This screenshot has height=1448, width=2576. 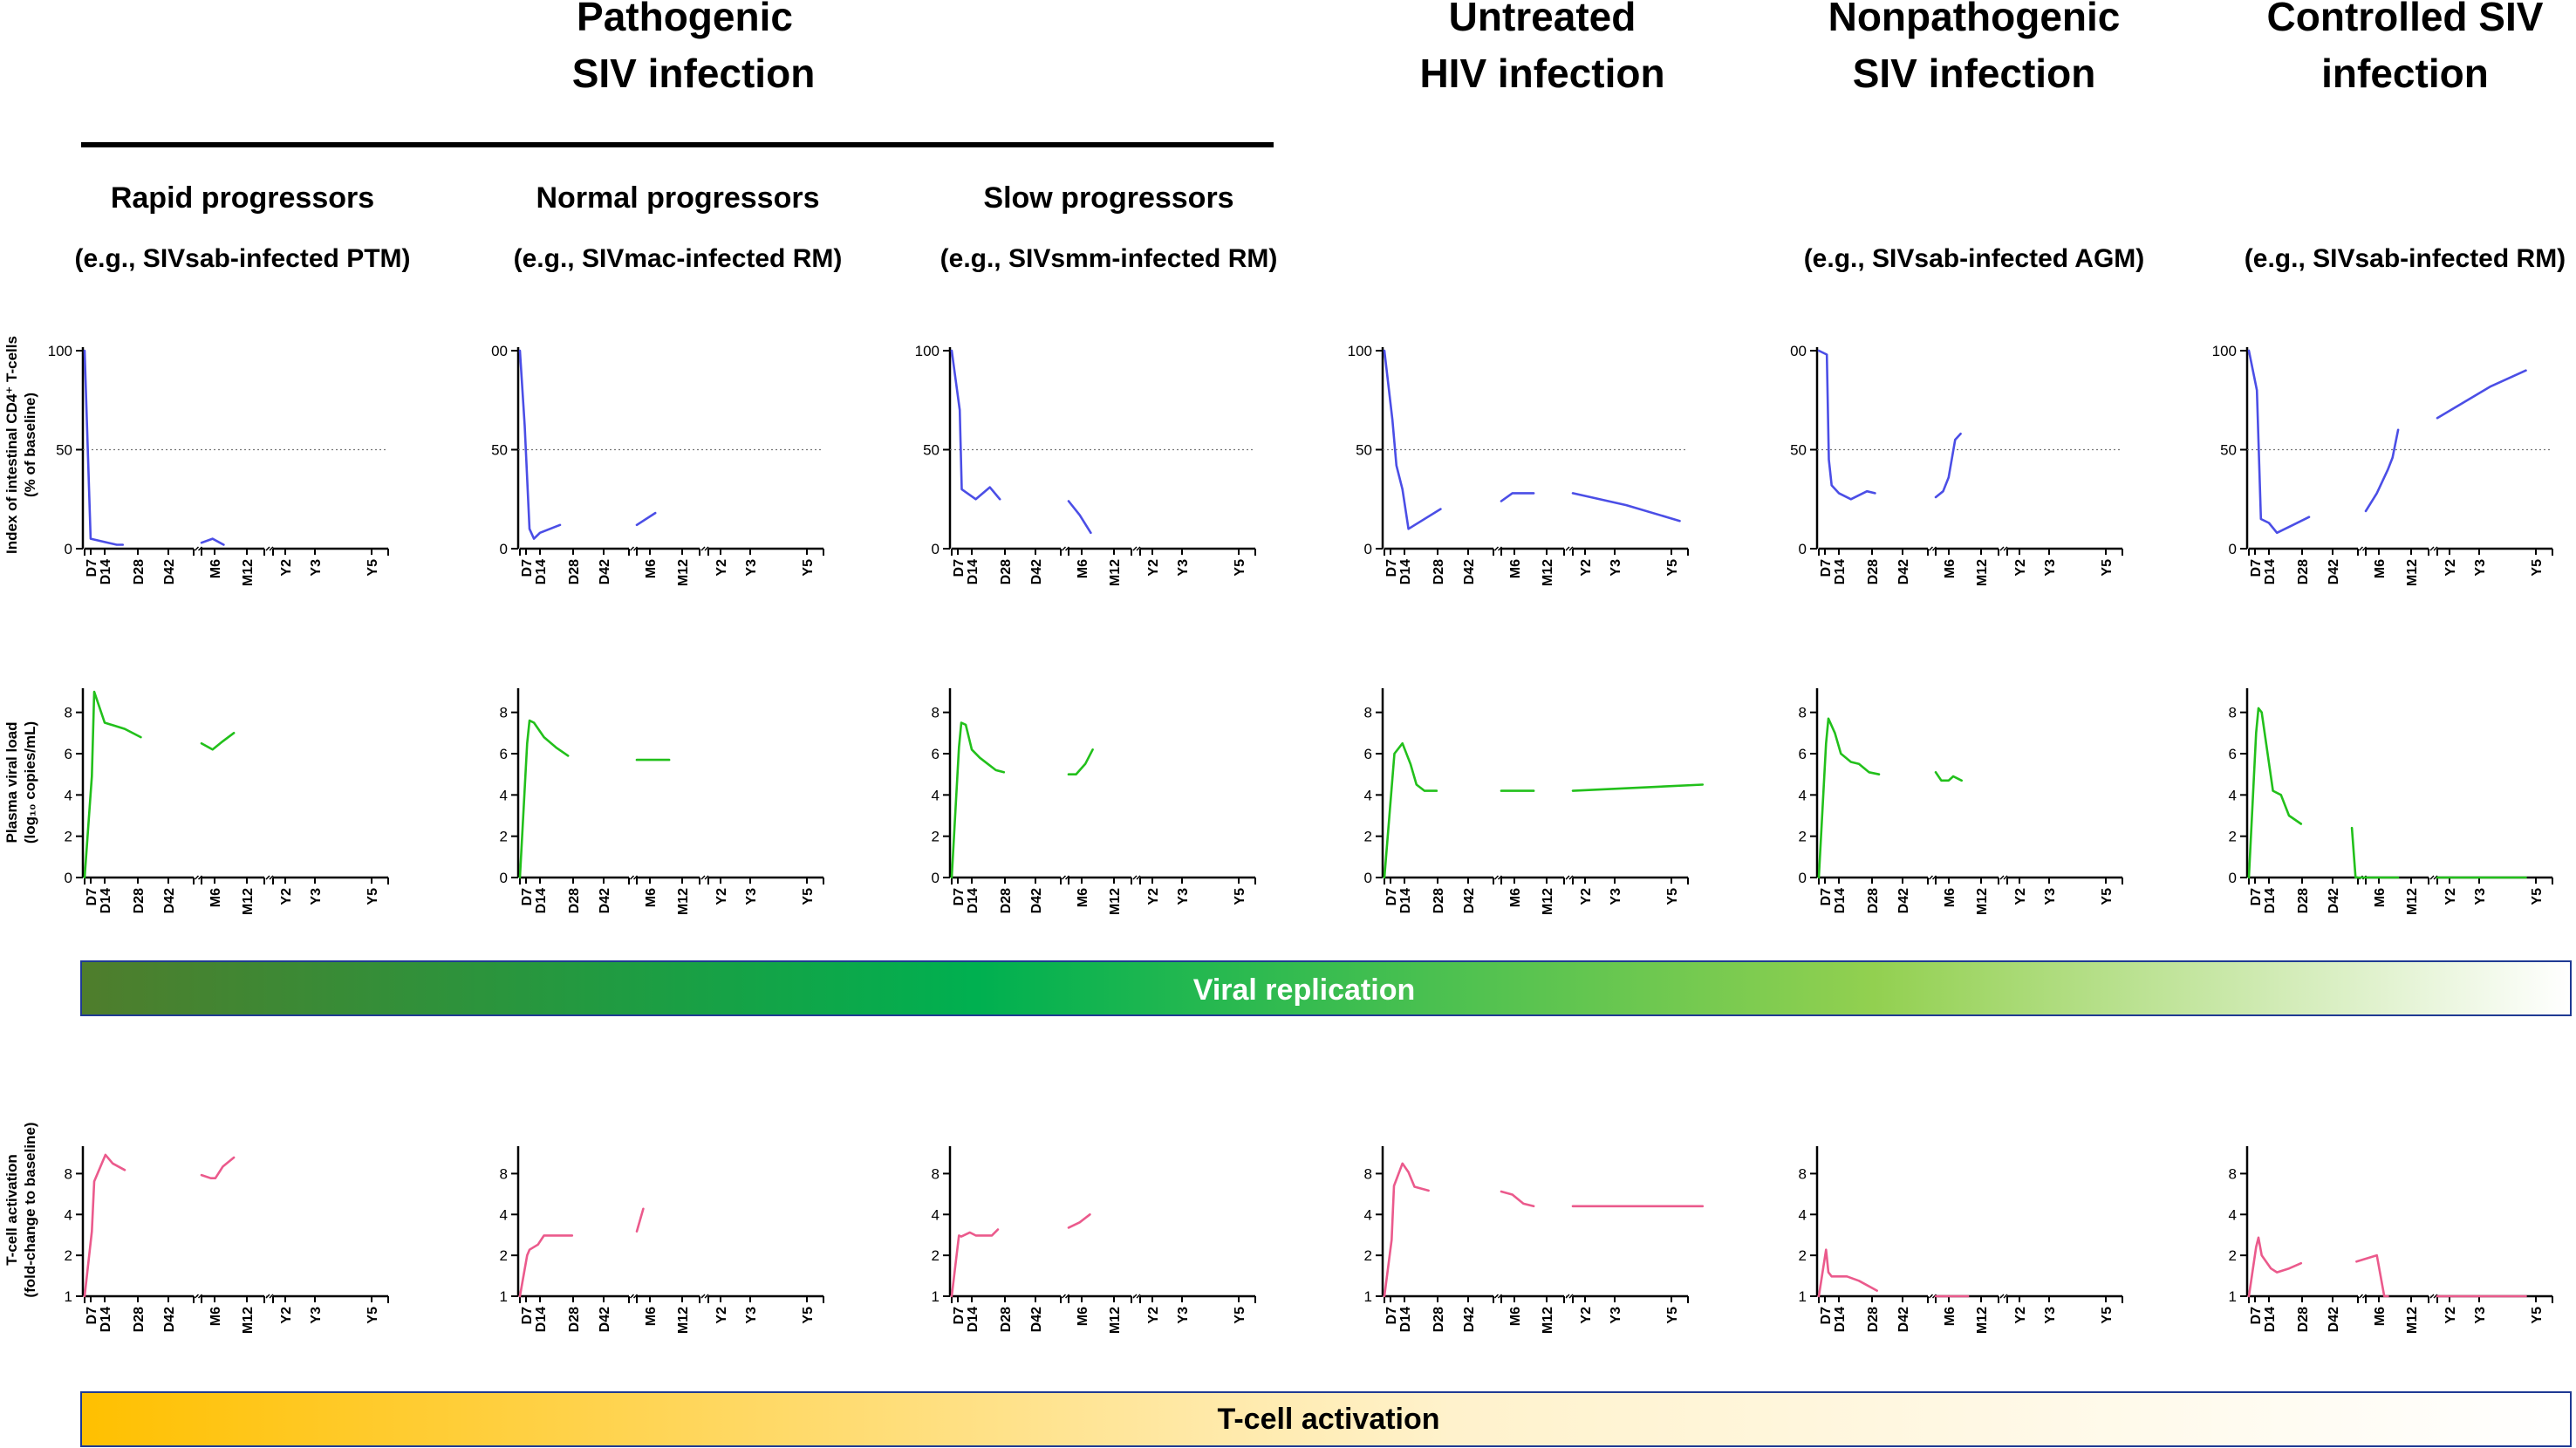 I want to click on header-controlled: Controlled SIV infection, so click(x=2405, y=48).